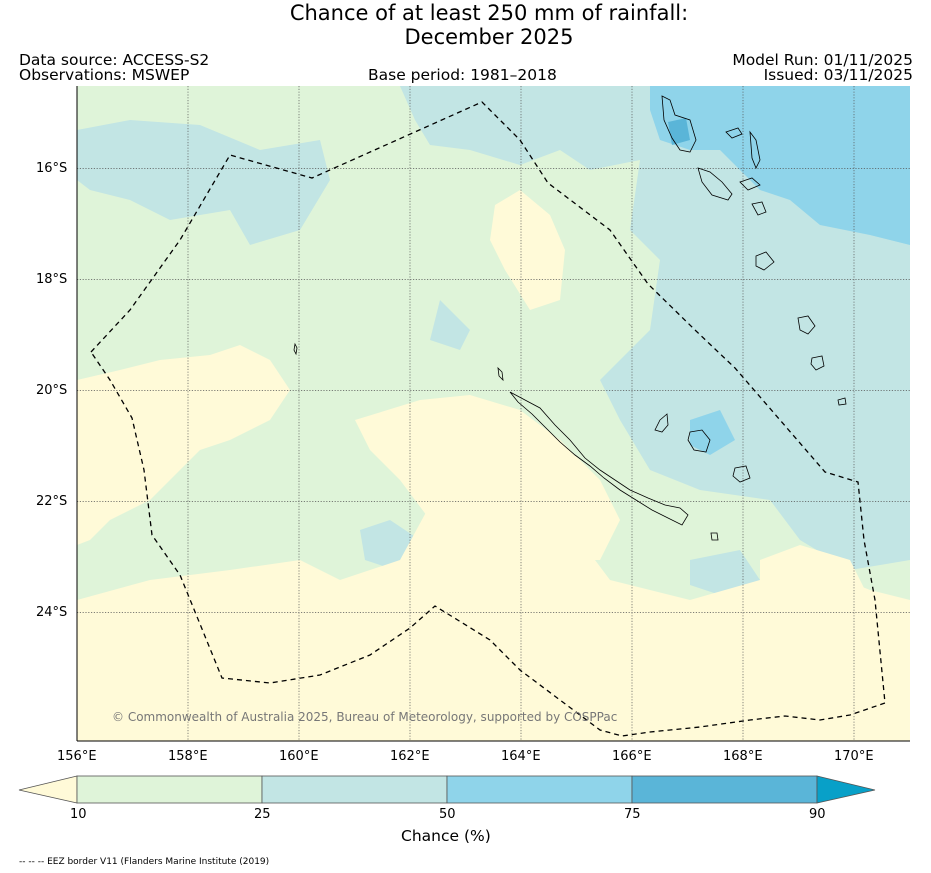  I want to click on new-caledonia-coast, so click(599, 458).